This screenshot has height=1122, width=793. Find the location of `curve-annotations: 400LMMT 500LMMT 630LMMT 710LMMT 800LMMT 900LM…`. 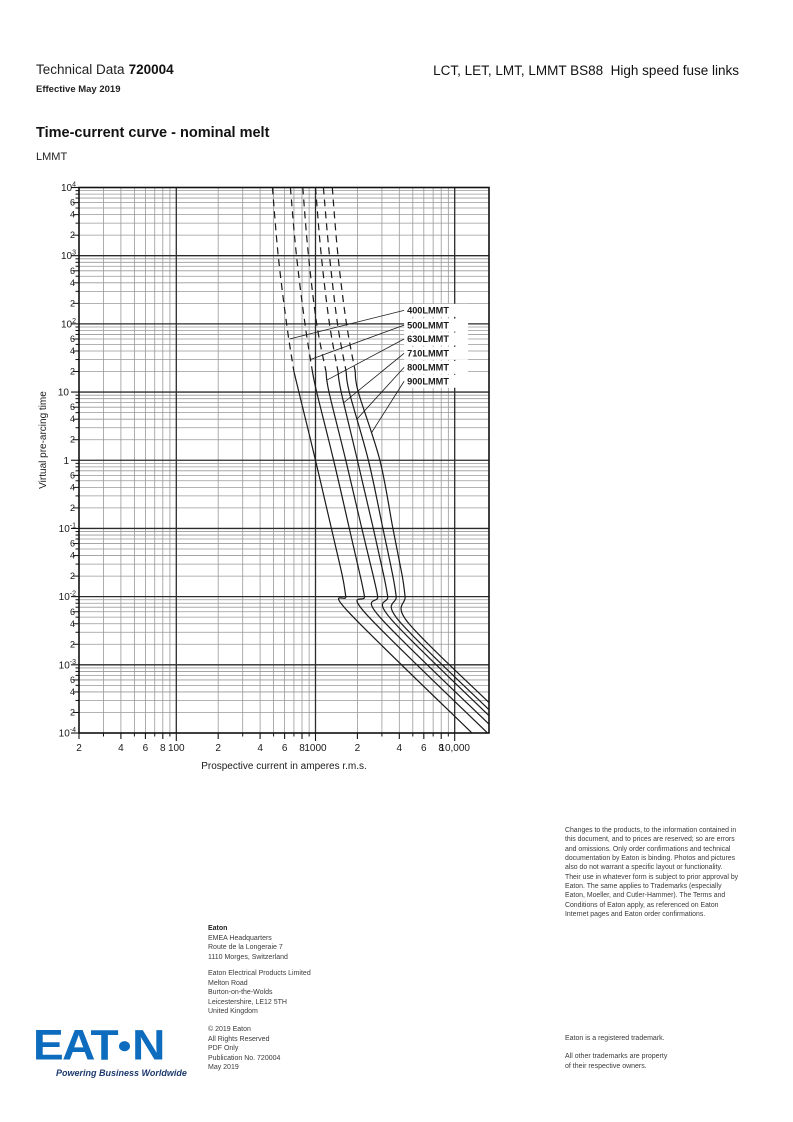

curve-annotations: 400LMMT 500LMMT 630LMMT 710LMMT 800LMMT 900LM… is located at coordinates (369, 370).